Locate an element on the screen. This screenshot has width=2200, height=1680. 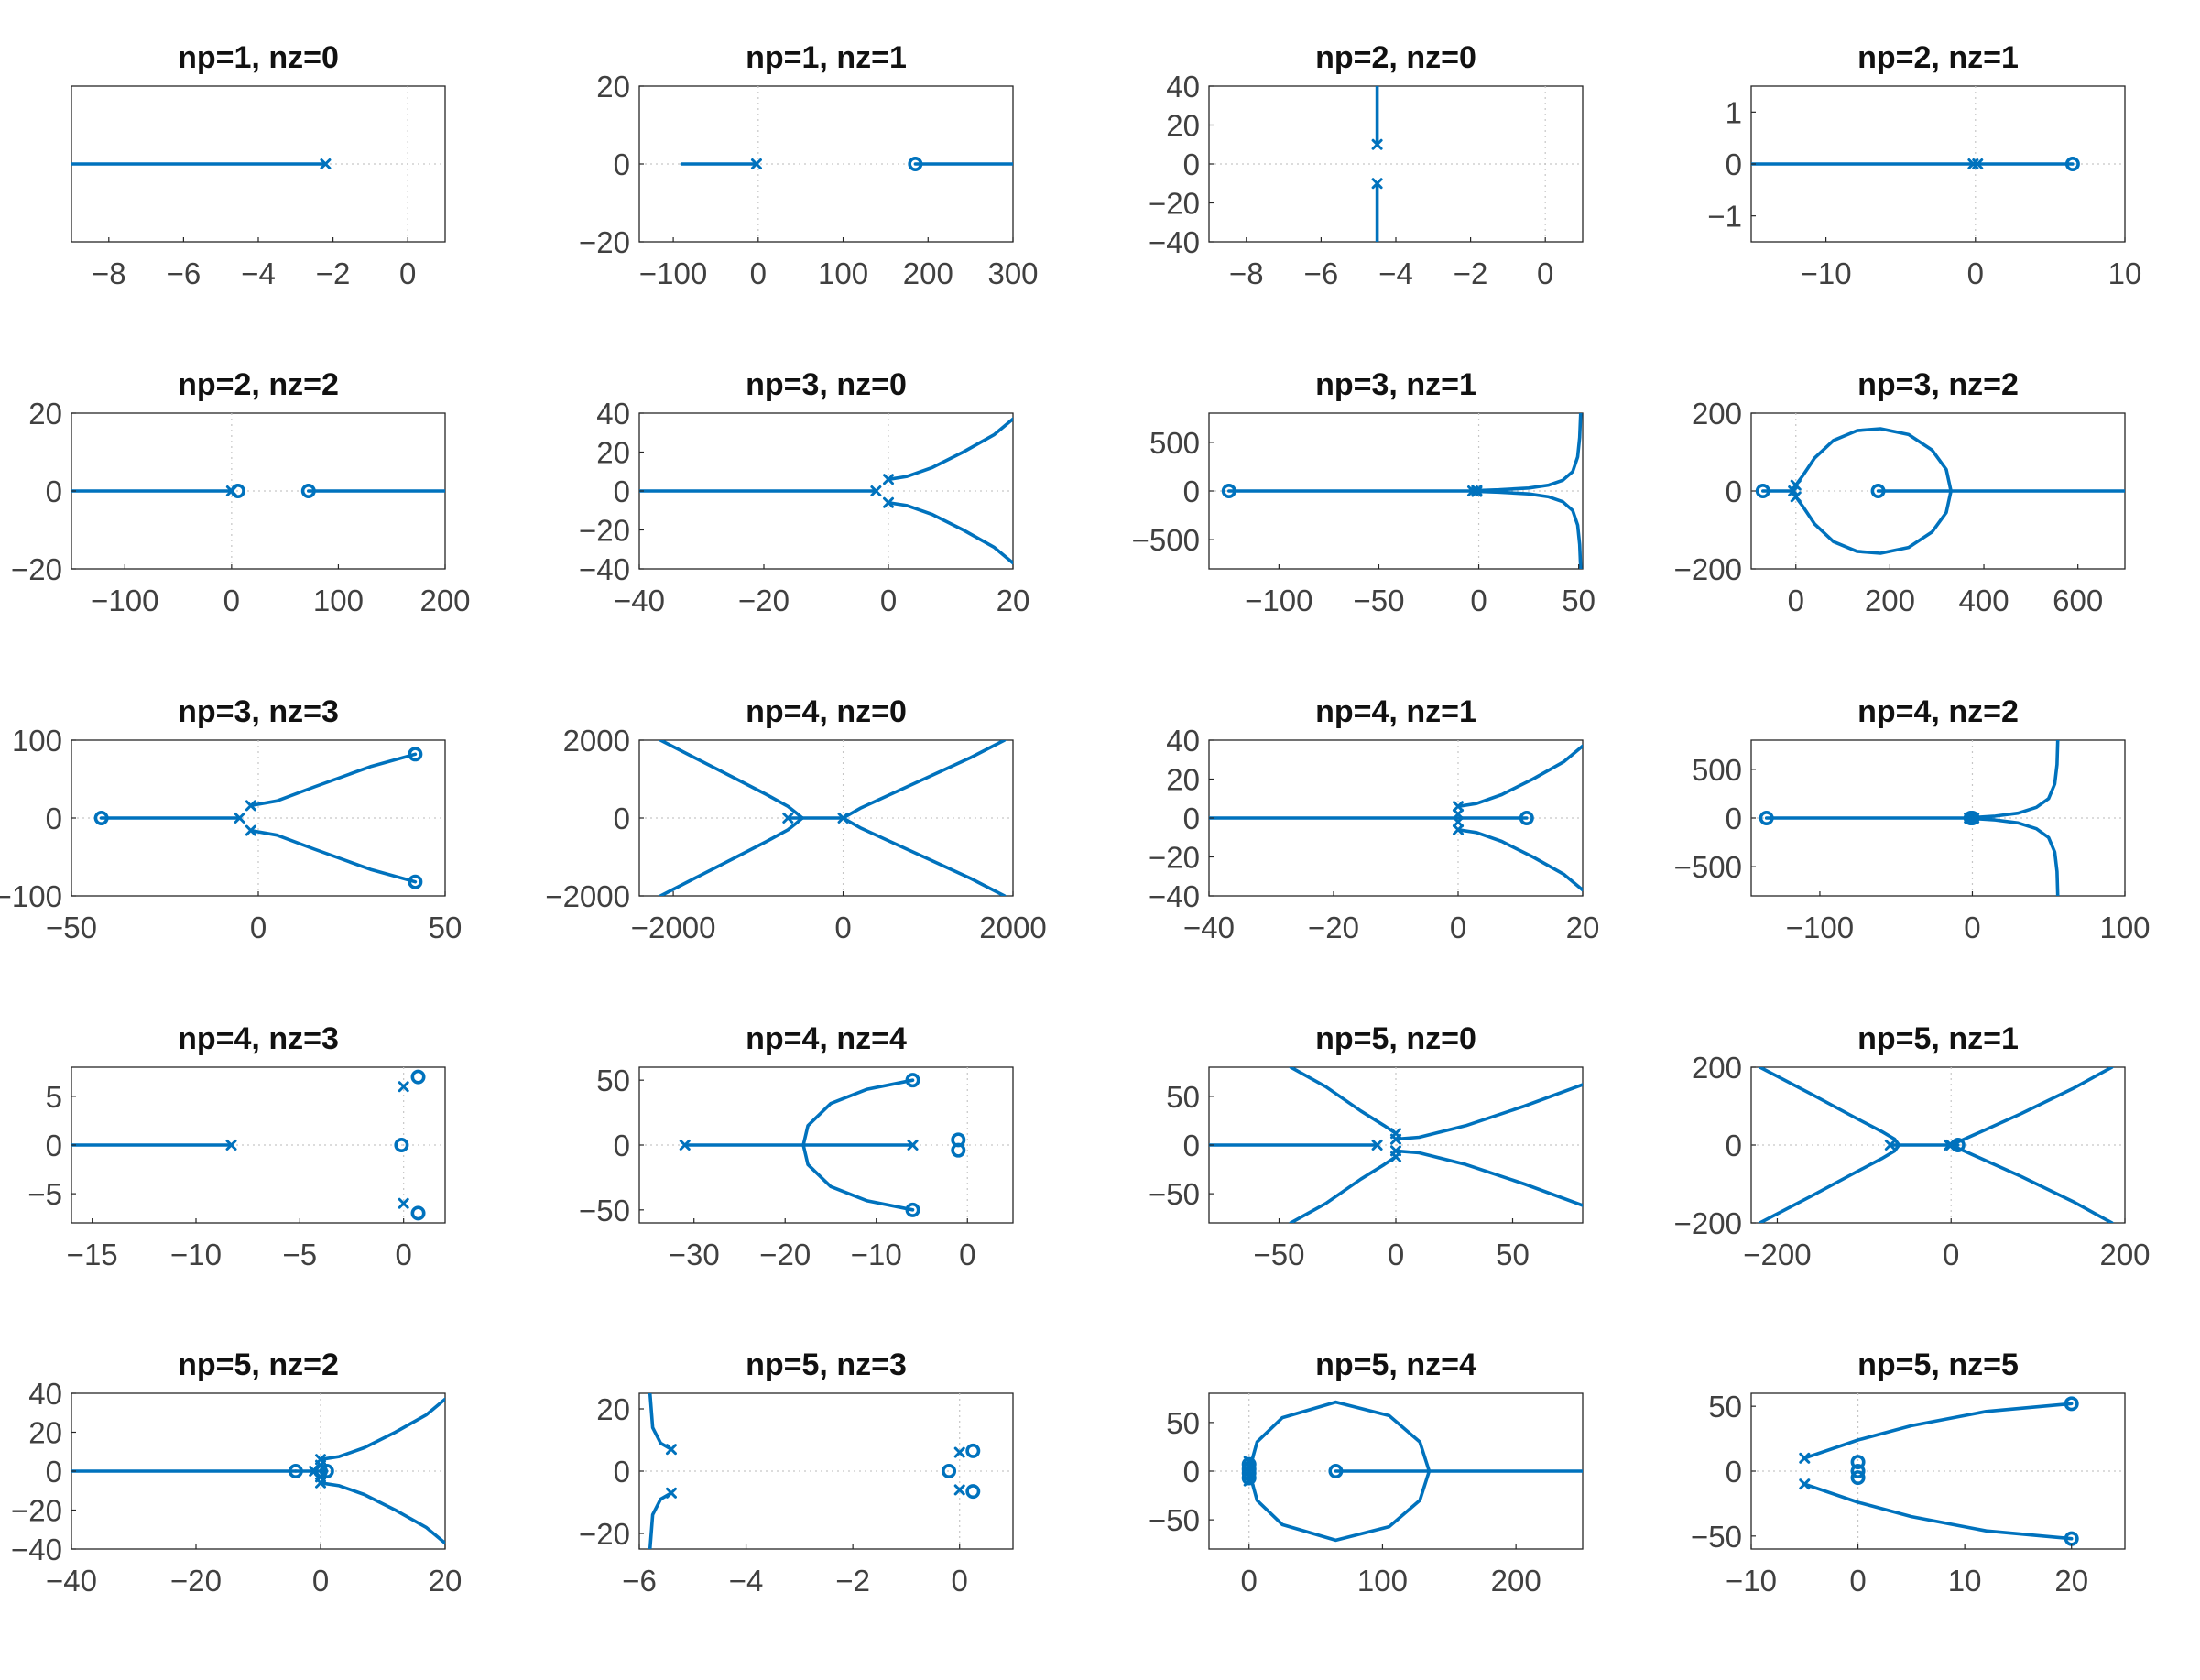
x-tick-label: 300 is located at coordinates (1012, 273).